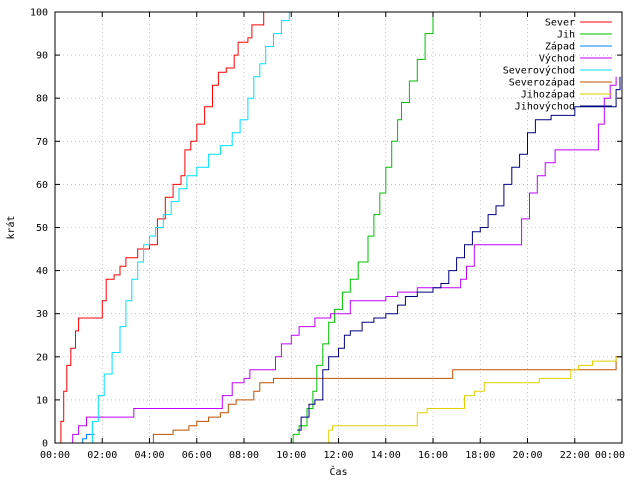 Image resolution: width=640 pixels, height=480 pixels. What do you see at coordinates (42, 56) in the screenshot?
I see `y-tick-label: 90` at bounding box center [42, 56].